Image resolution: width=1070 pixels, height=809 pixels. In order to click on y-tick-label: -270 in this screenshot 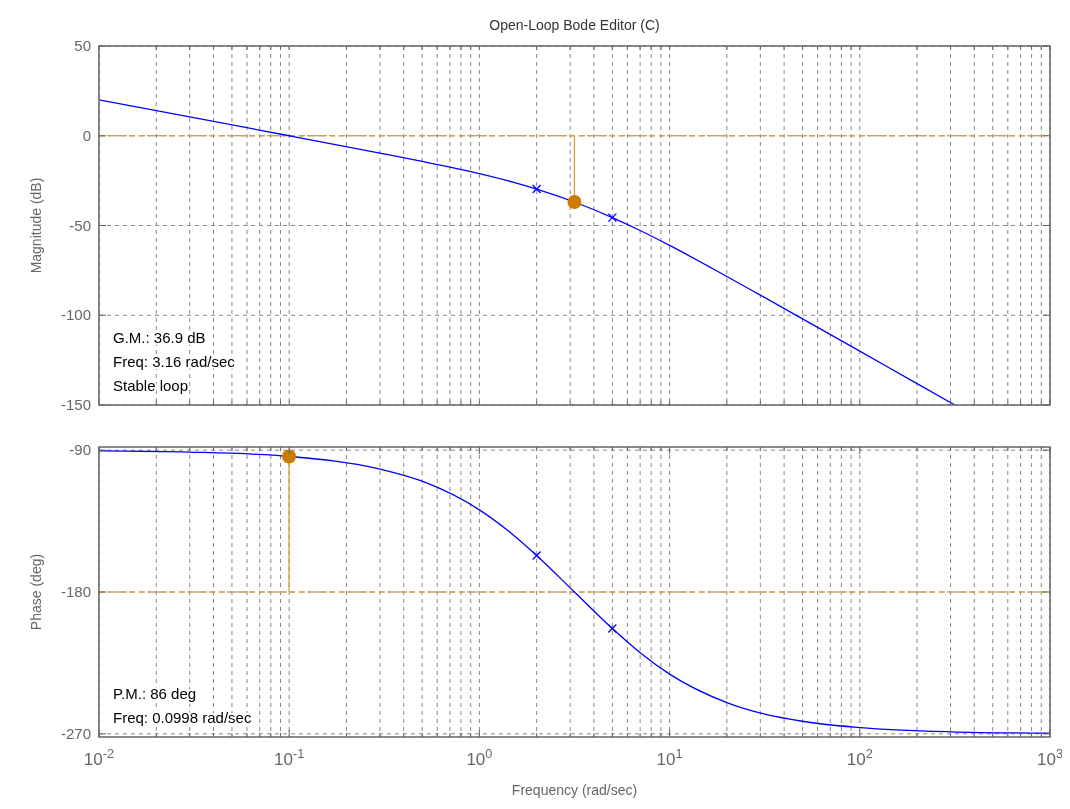, I will do `click(75, 733)`.